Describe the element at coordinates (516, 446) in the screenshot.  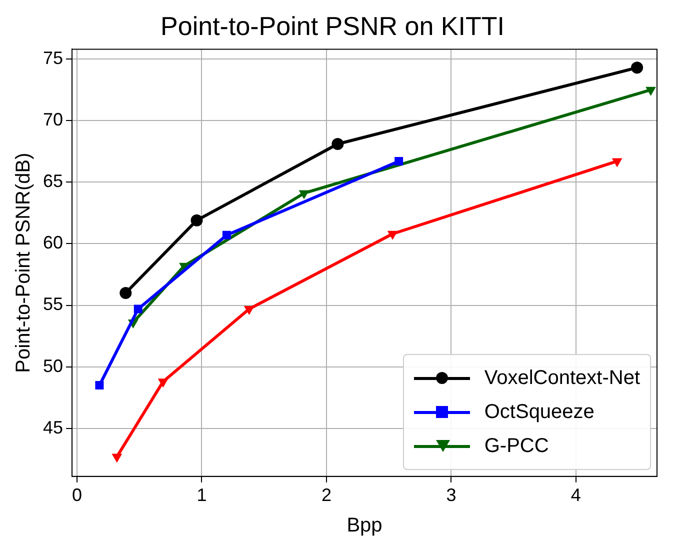
I see `legend-label: G-PCC` at that location.